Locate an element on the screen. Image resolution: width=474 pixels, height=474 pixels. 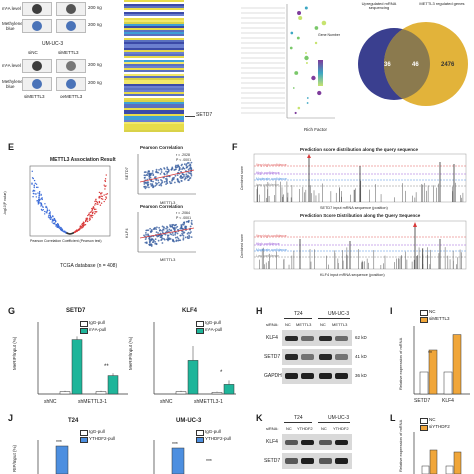
f-bottom-ylabel: Combined score is located at coordinates (242, 245).